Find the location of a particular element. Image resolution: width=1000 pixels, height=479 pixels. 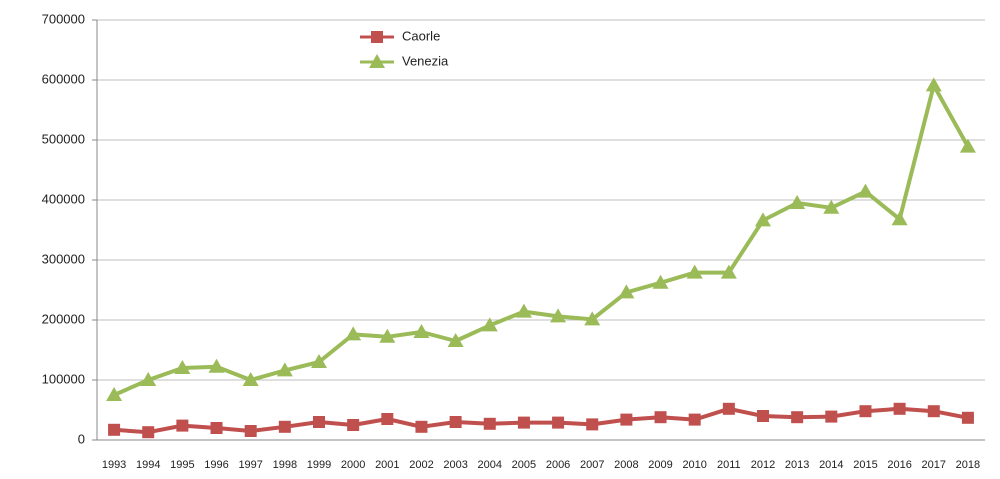

x-tick-label: 1993 is located at coordinates (114, 465).